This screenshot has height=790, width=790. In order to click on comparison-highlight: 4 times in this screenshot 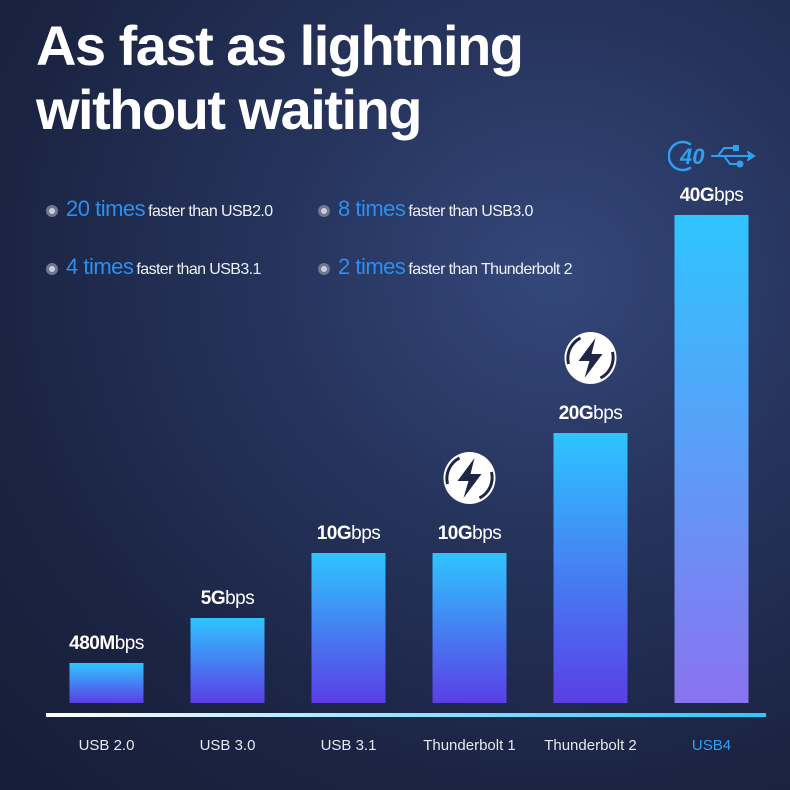, I will do `click(100, 266)`.